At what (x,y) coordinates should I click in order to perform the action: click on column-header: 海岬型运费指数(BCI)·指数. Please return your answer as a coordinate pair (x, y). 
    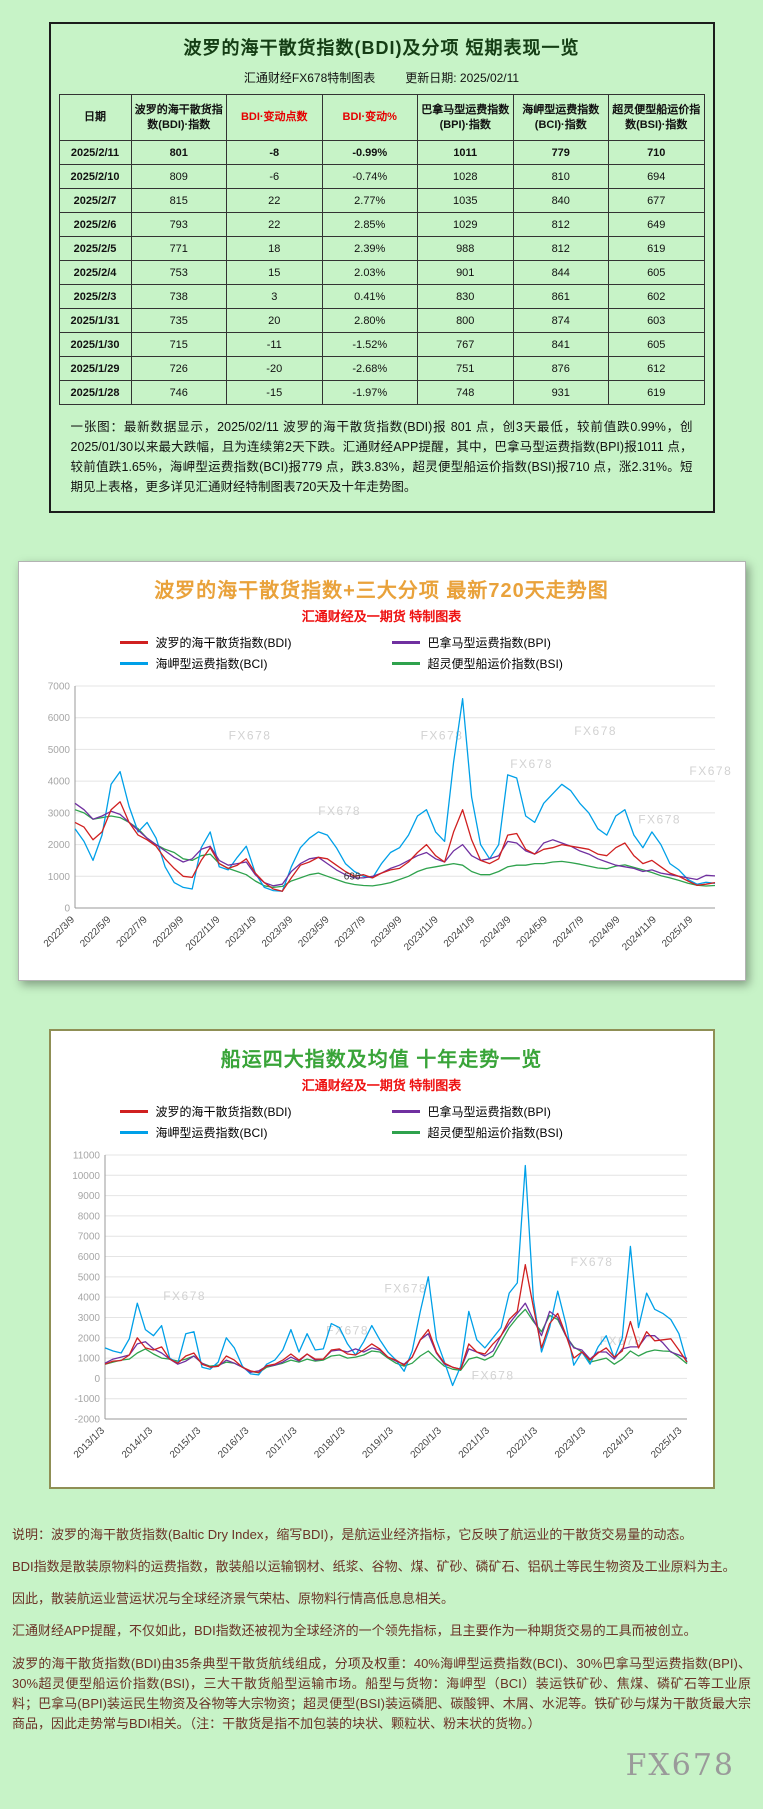
    Looking at the image, I should click on (560, 117).